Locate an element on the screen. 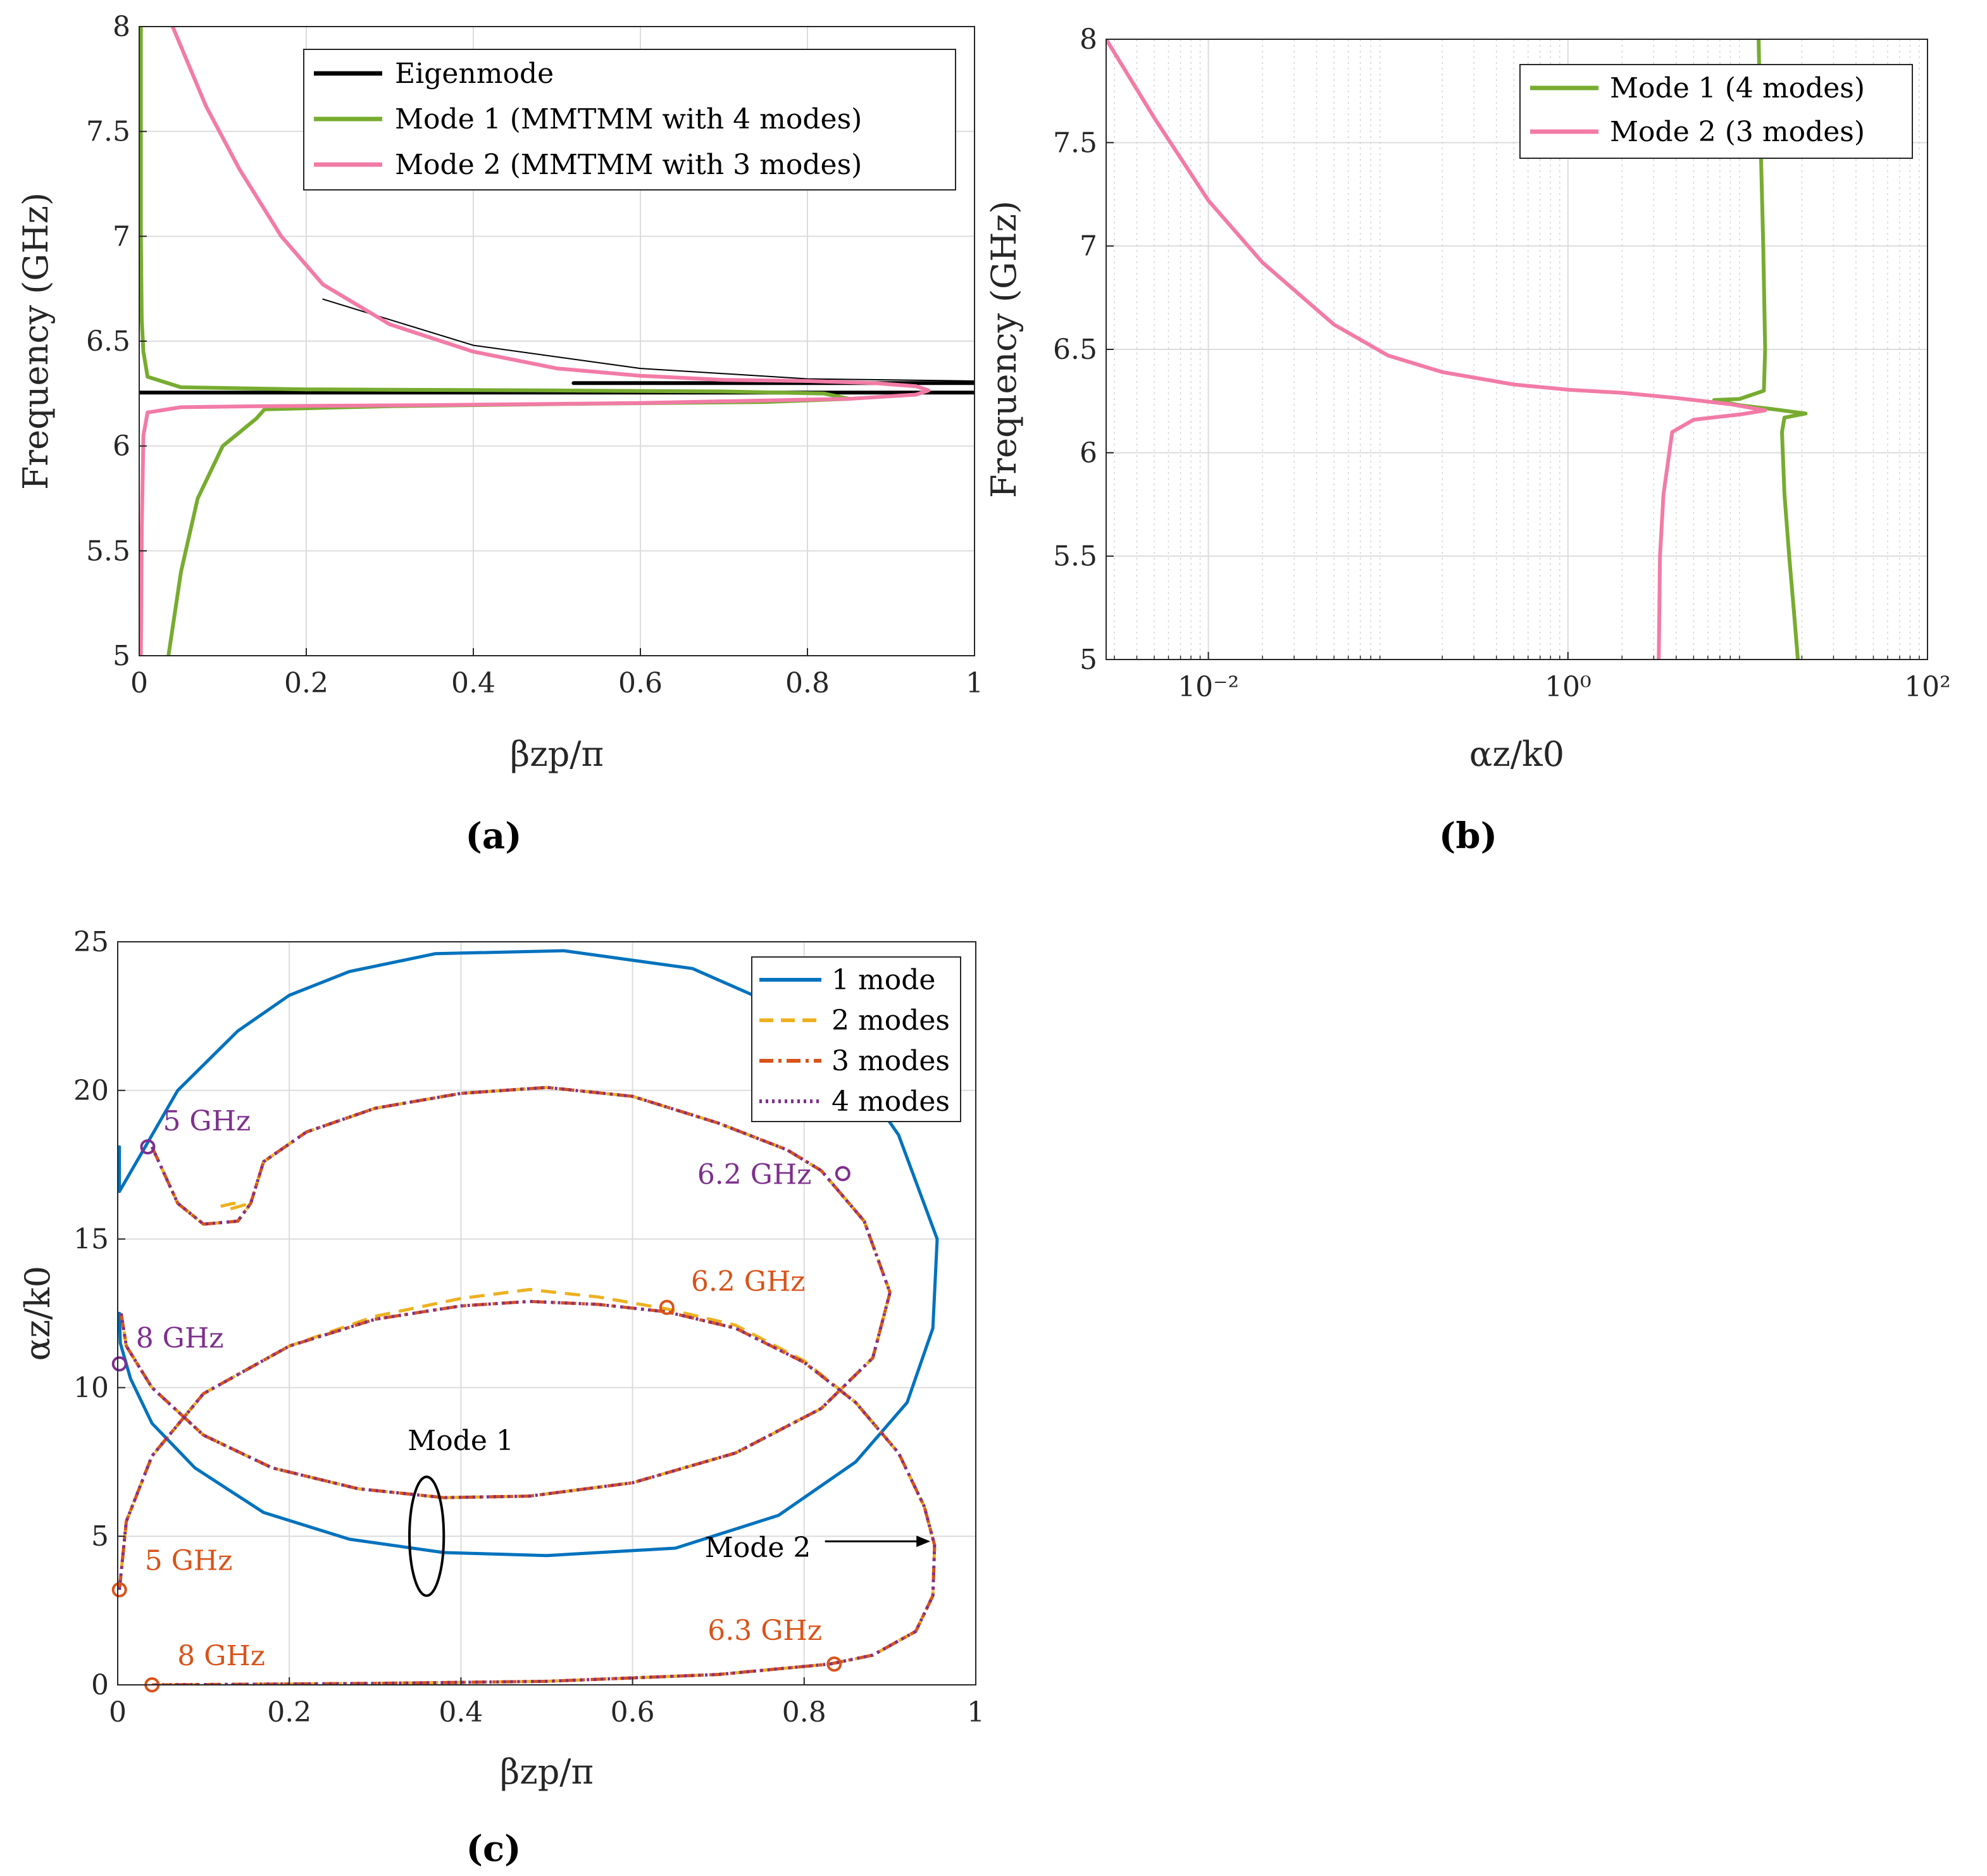  legend-mode1-label: Mode 1 (MMTMM with 4 modes) is located at coordinates (629, 119).